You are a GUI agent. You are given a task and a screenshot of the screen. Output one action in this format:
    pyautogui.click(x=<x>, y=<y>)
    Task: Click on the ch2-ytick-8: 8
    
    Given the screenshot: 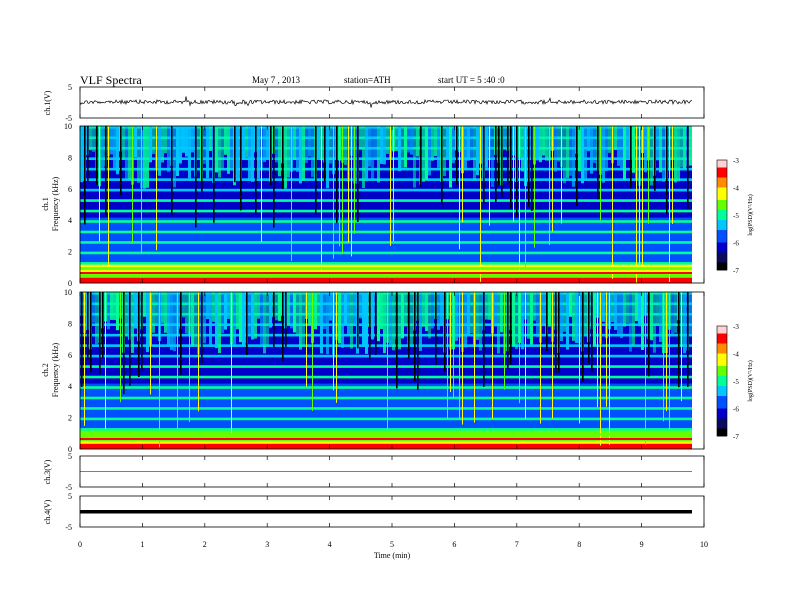 What is the action you would take?
    pyautogui.click(x=70, y=323)
    